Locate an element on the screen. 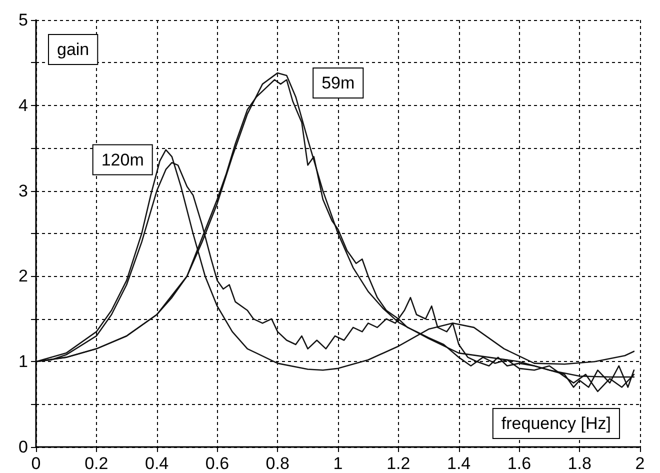 This screenshot has height=473, width=660. x-tick-label: 1.6 is located at coordinates (519, 463).